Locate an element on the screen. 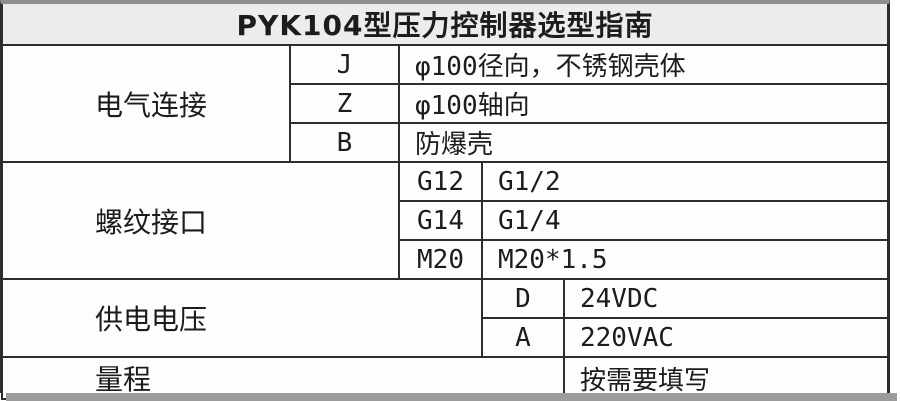 The height and width of the screenshot is (401, 900). option-code-g12: G12 is located at coordinates (440, 181).